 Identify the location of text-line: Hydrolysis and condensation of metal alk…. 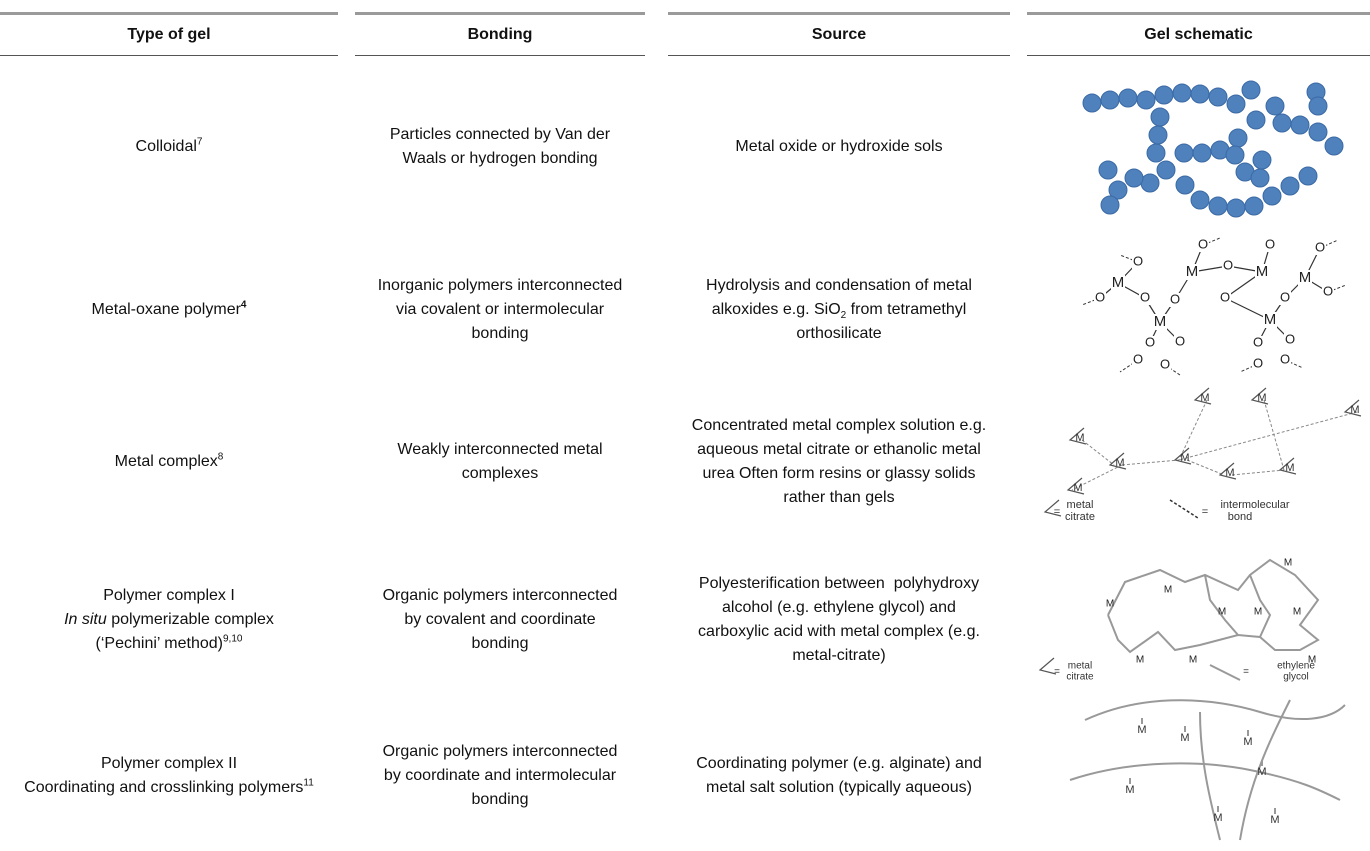
(839, 310).